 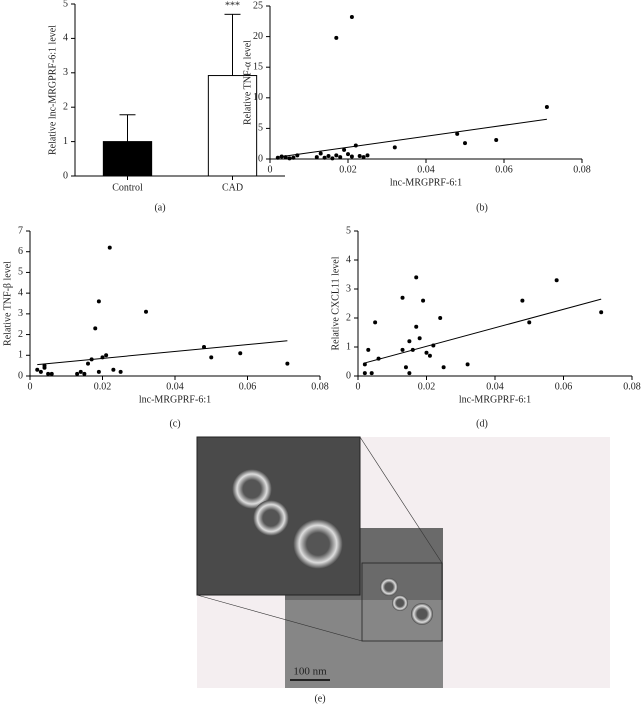 I want to click on x-tick-label: Control, so click(x=127, y=187).